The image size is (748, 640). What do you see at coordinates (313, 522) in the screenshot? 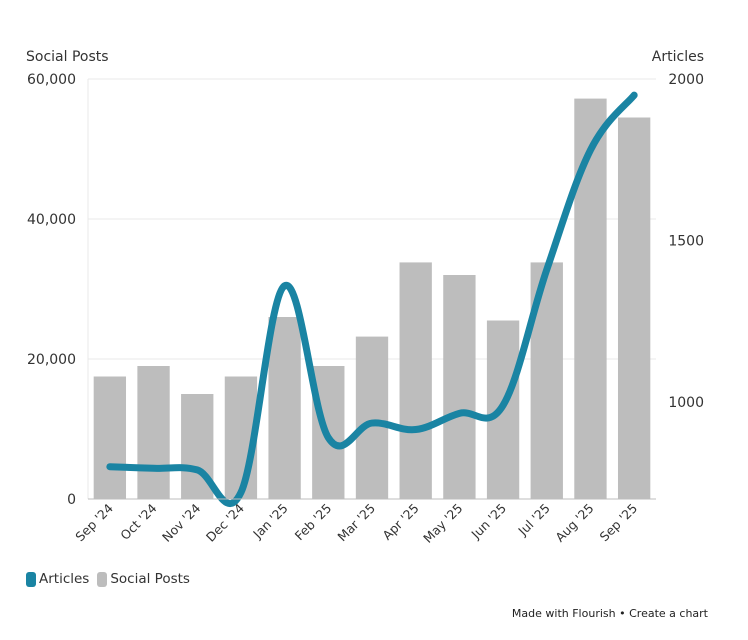
I see `x-tick-label: Feb '25` at bounding box center [313, 522].